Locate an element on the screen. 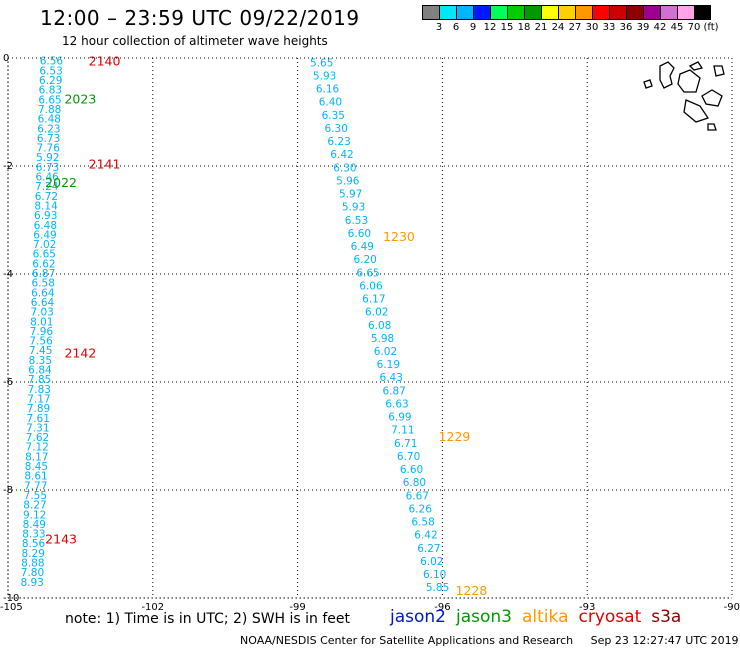 This screenshot has height=650, width=740. legend-tick: 39 is located at coordinates (643, 27).